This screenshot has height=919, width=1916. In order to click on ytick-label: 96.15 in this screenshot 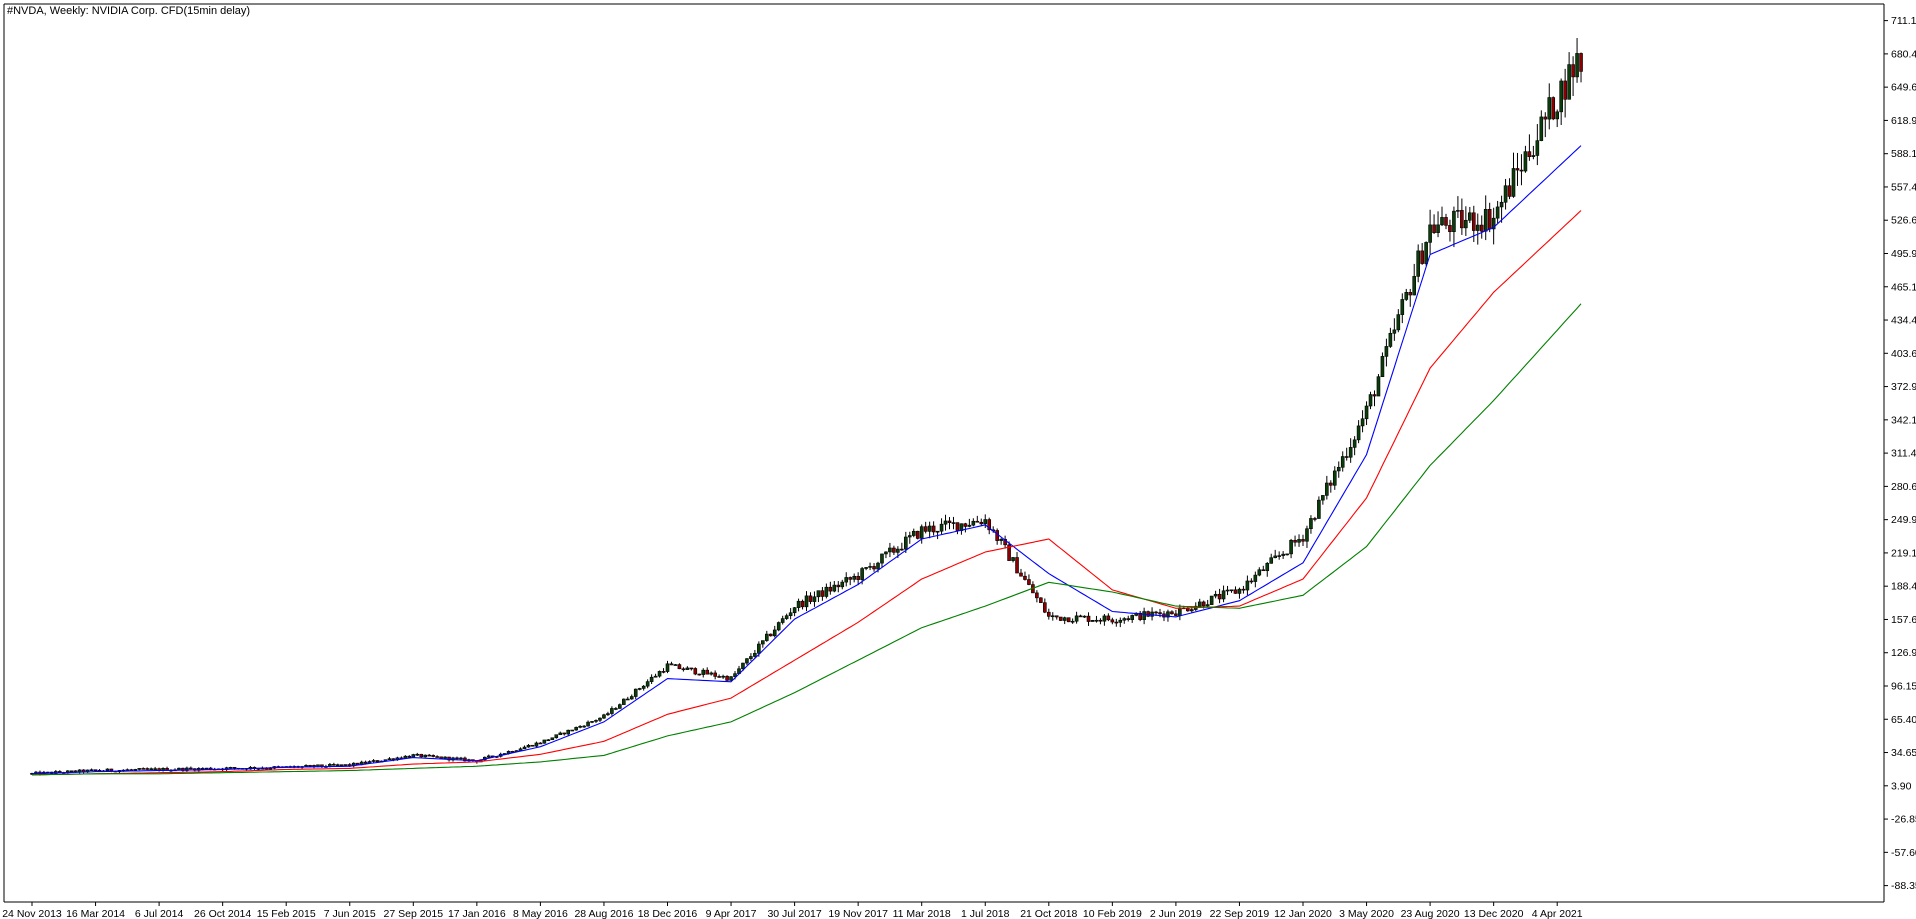, I will do `click(1903, 686)`.